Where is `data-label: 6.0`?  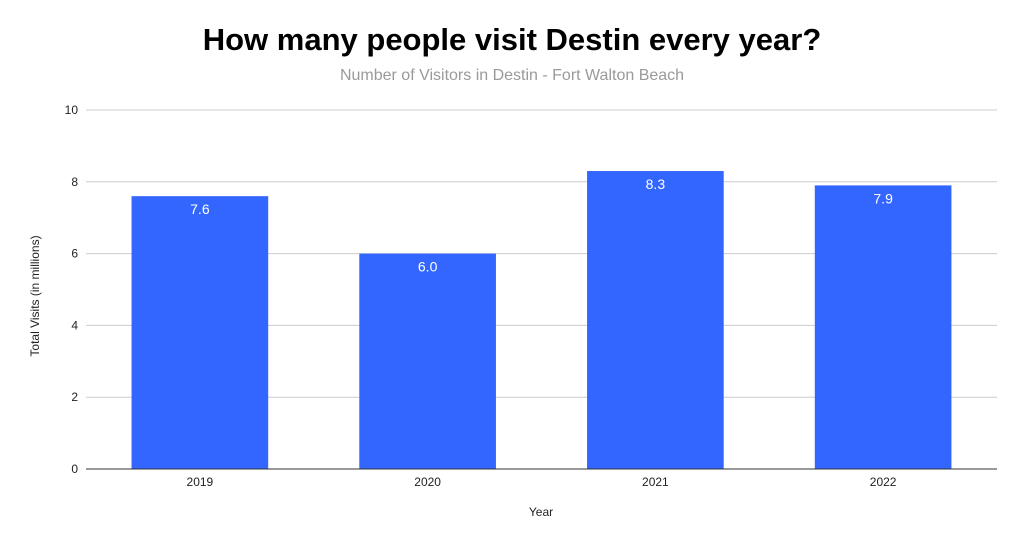 data-label: 6.0 is located at coordinates (428, 267).